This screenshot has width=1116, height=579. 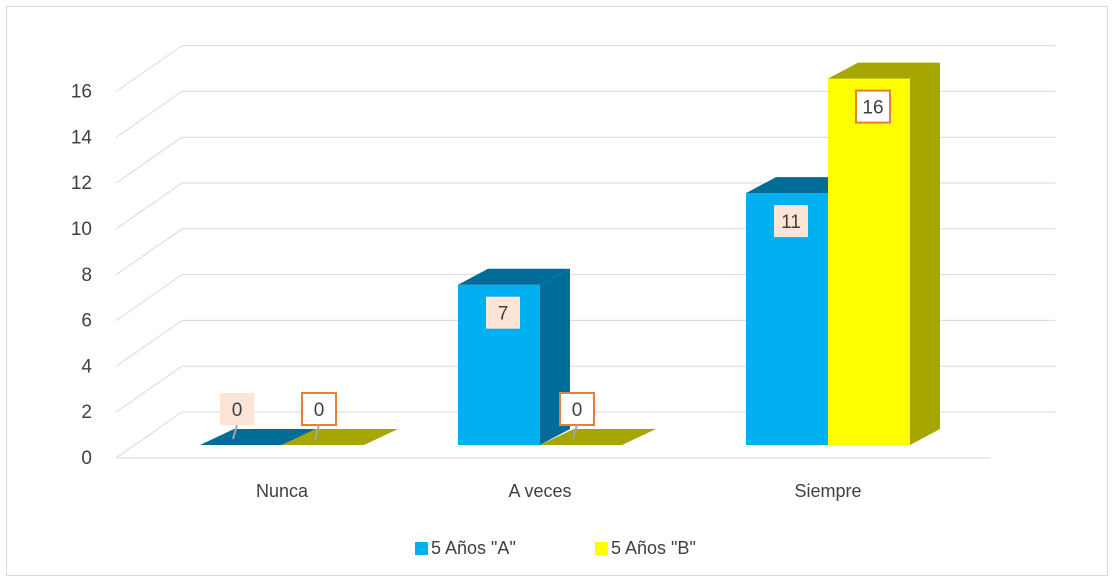 What do you see at coordinates (82, 137) in the screenshot?
I see `y-tick-label: 14` at bounding box center [82, 137].